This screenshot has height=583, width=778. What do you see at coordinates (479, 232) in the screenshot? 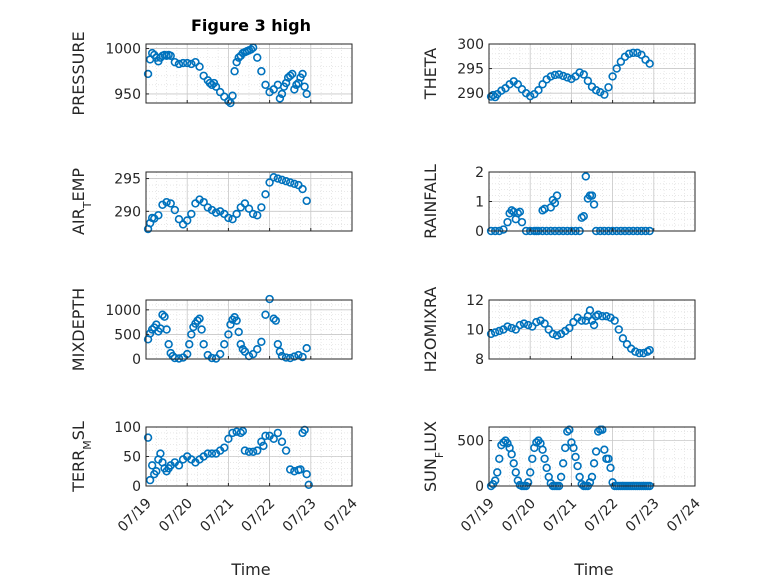
I see `y-tick-label: 0` at bounding box center [479, 232].